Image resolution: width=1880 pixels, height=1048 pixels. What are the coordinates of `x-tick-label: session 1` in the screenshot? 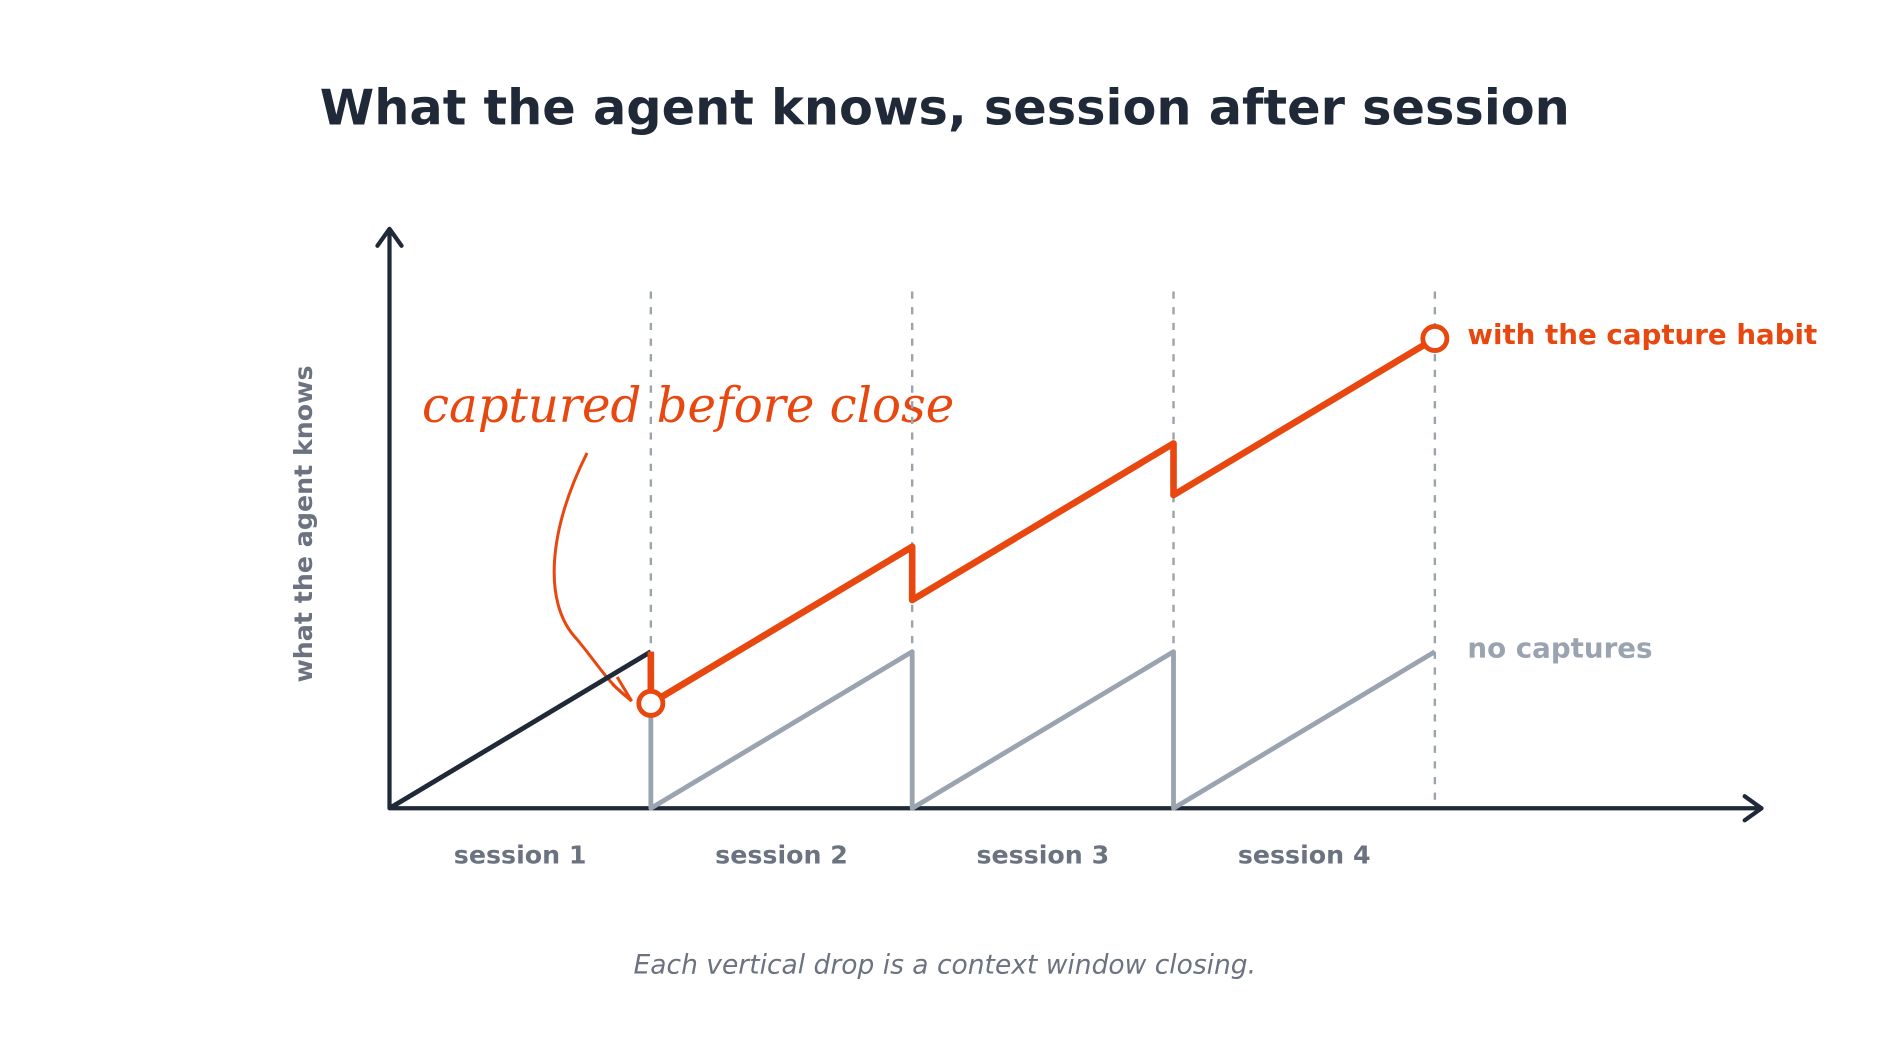 It's located at (520, 854).